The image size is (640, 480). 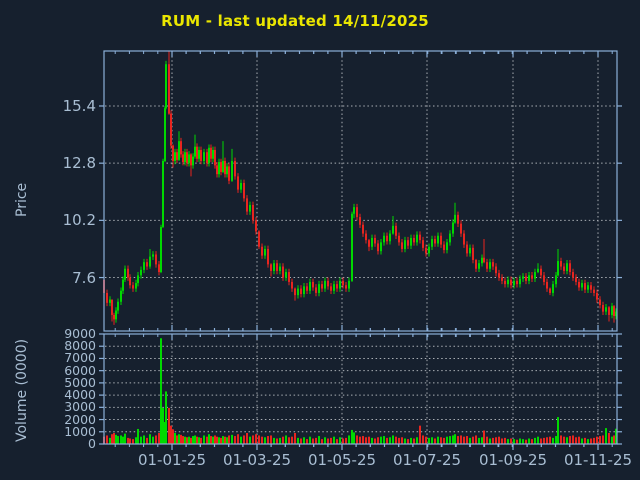 I want to click on volume-tick-label: 7000, so click(x=80, y=358).